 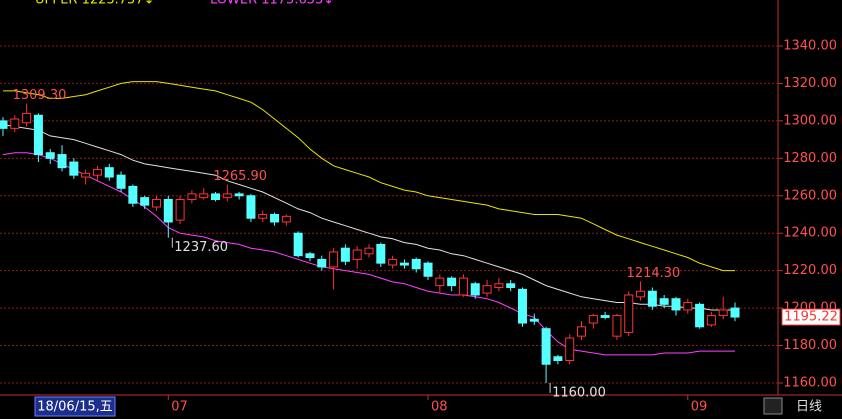 I want to click on y-tick-label: 1280.00, so click(x=810, y=158).